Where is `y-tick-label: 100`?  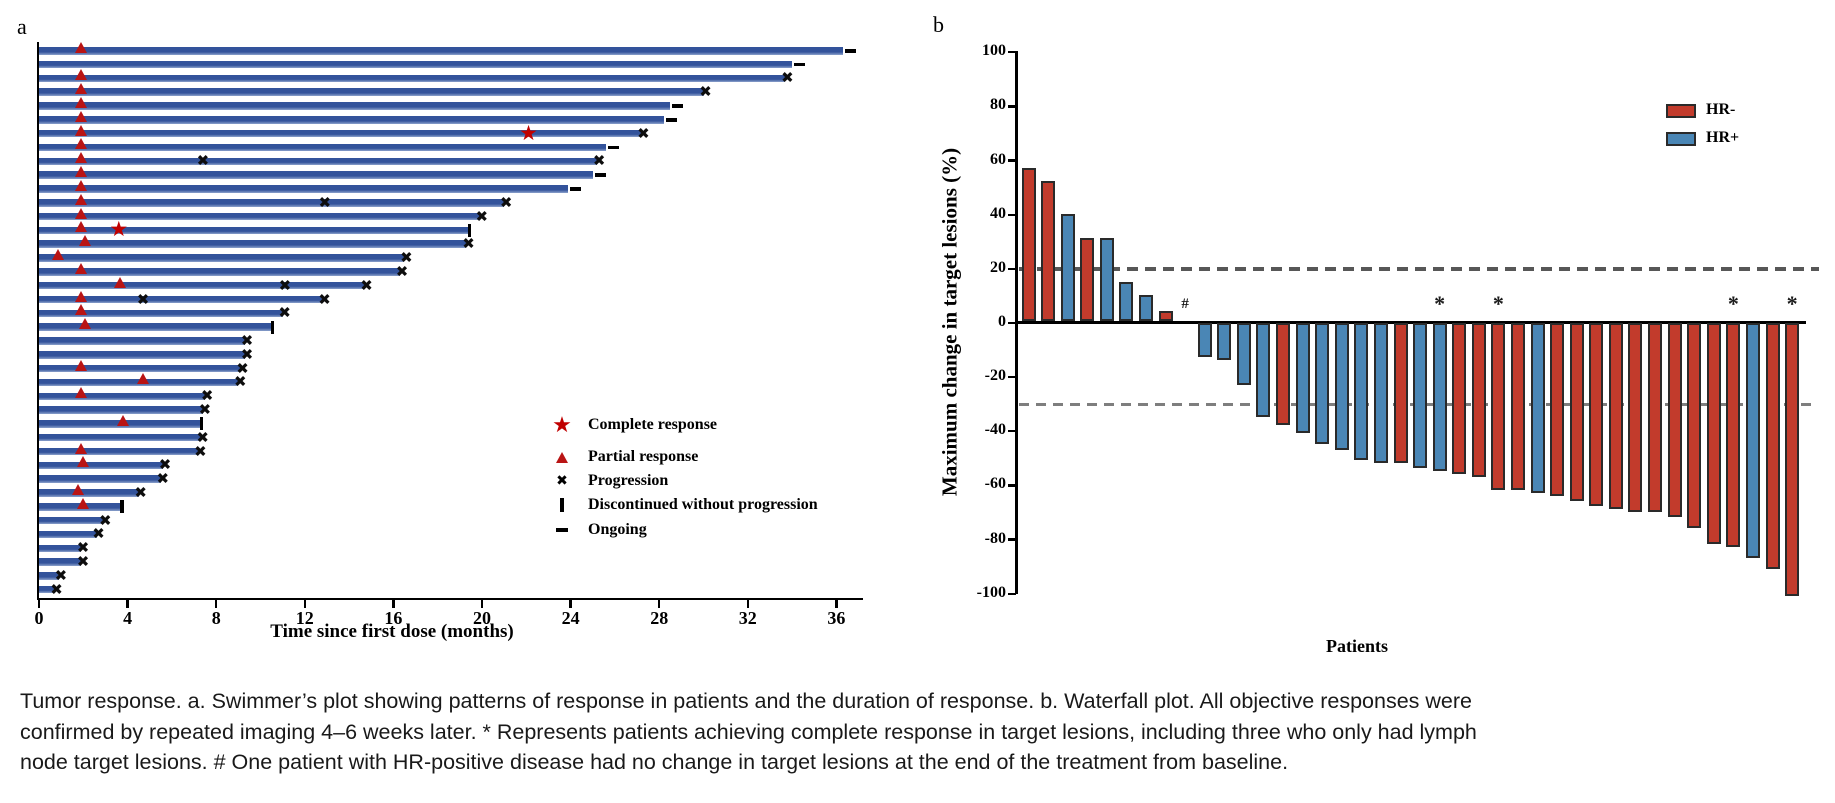 y-tick-label: 100 is located at coordinates (994, 51).